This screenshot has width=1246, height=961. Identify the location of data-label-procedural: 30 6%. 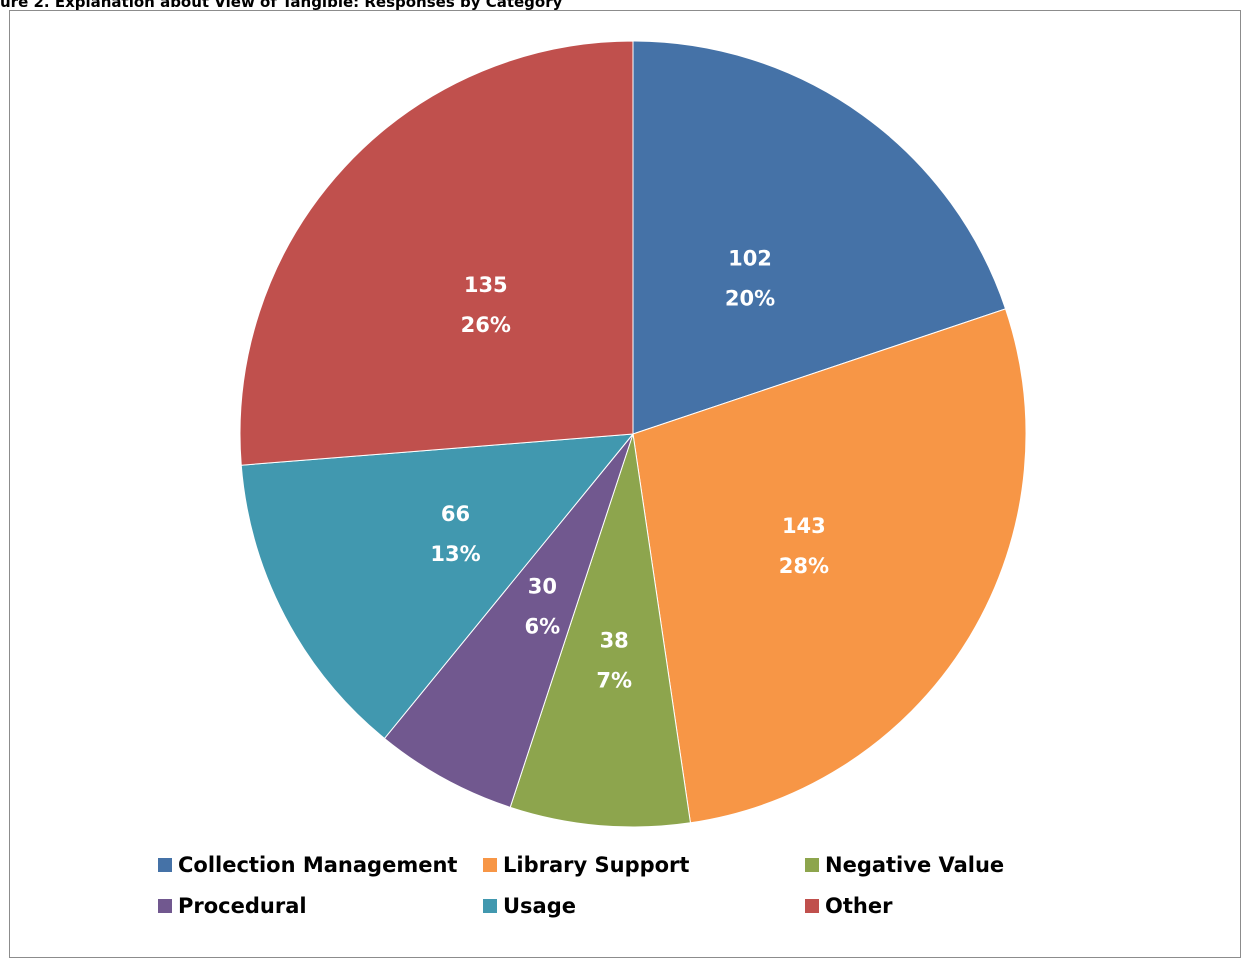
(543, 606).